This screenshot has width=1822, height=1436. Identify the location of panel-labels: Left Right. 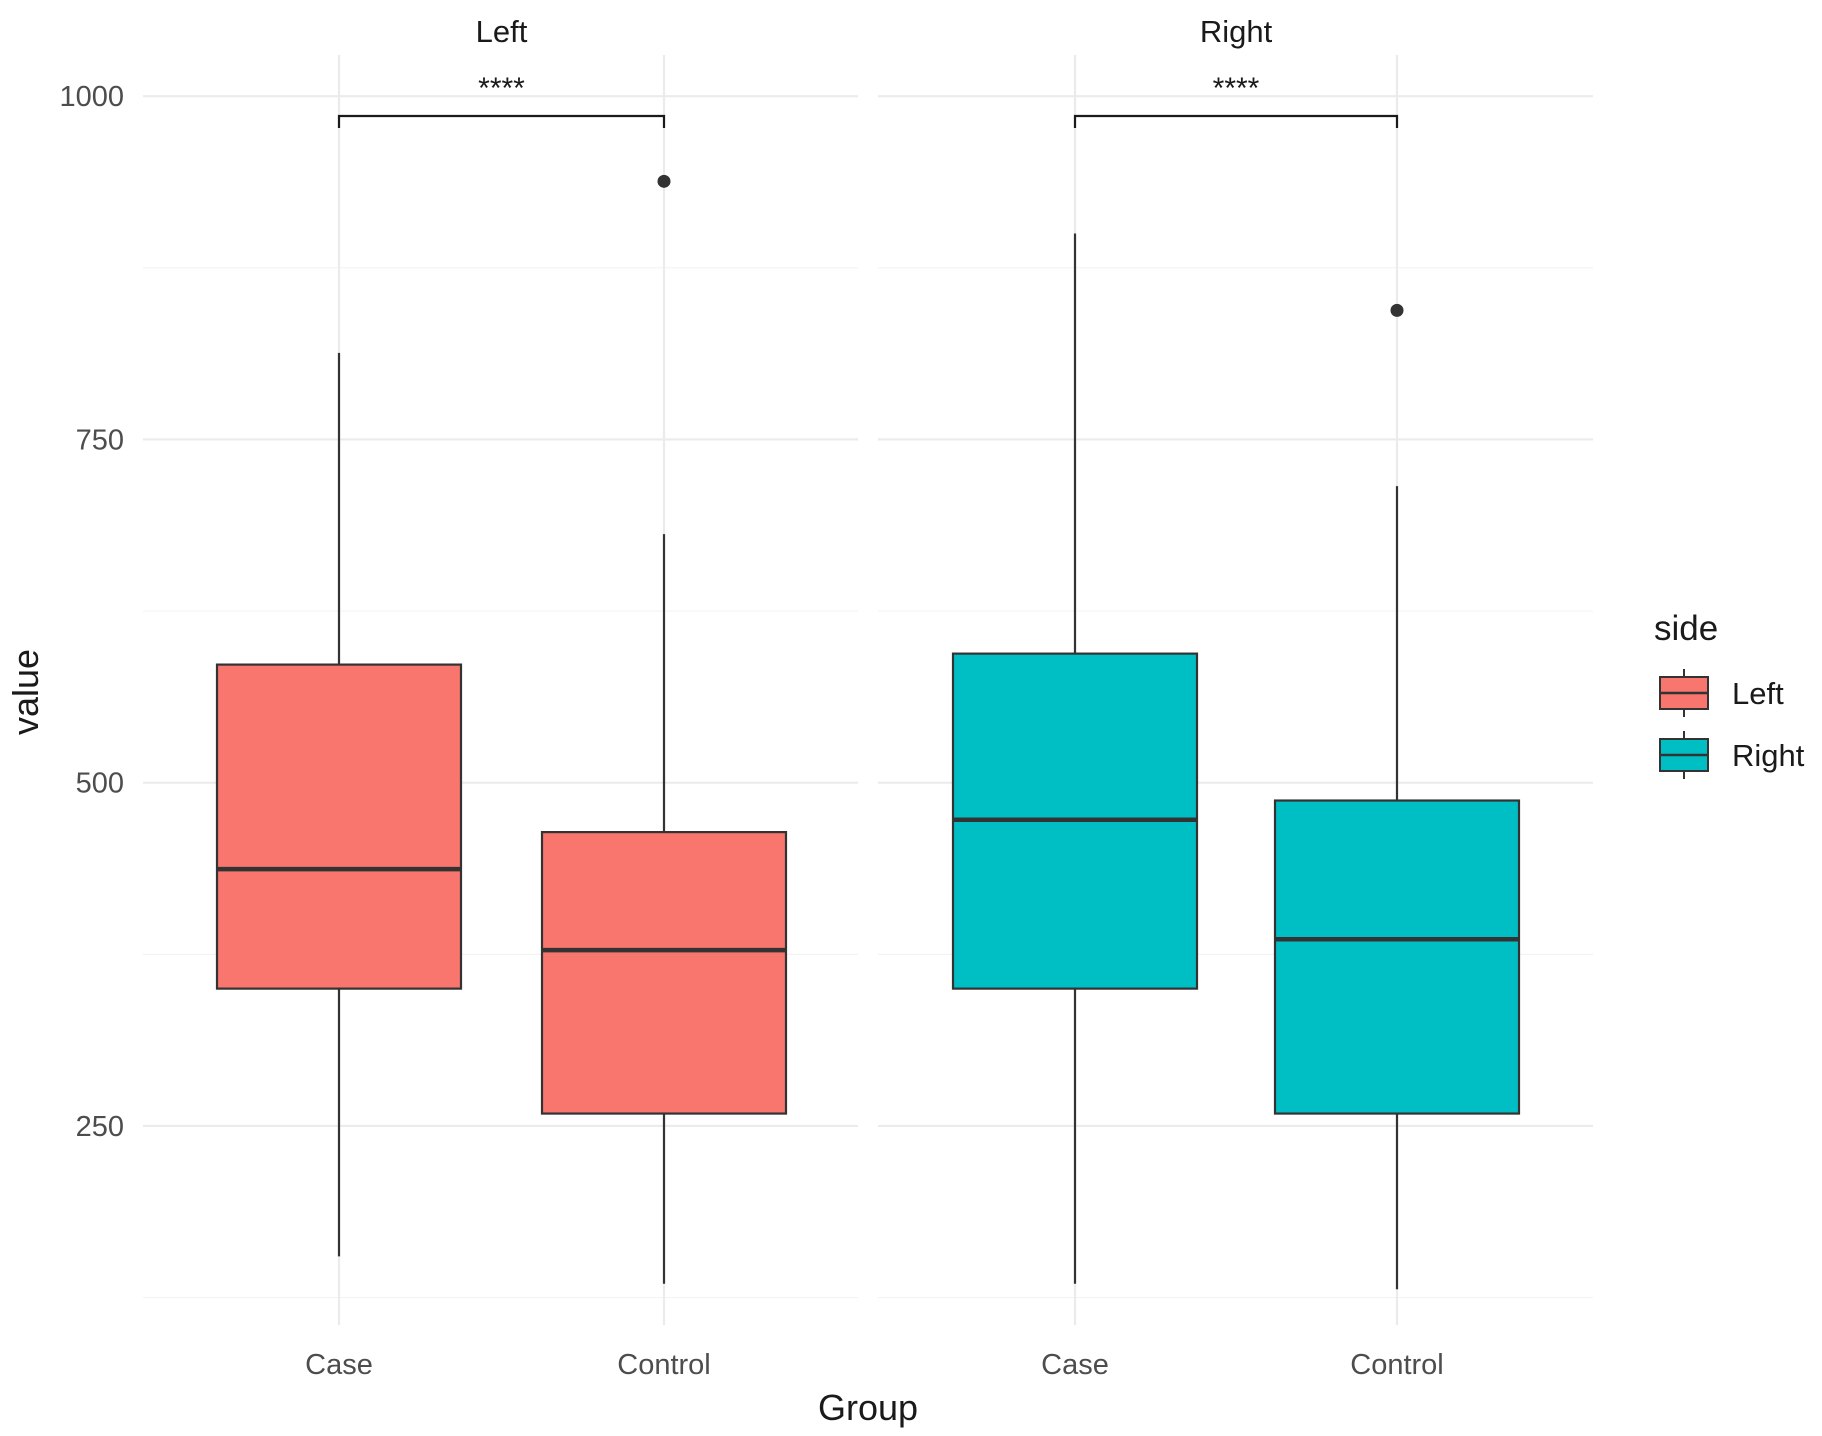
(874, 31).